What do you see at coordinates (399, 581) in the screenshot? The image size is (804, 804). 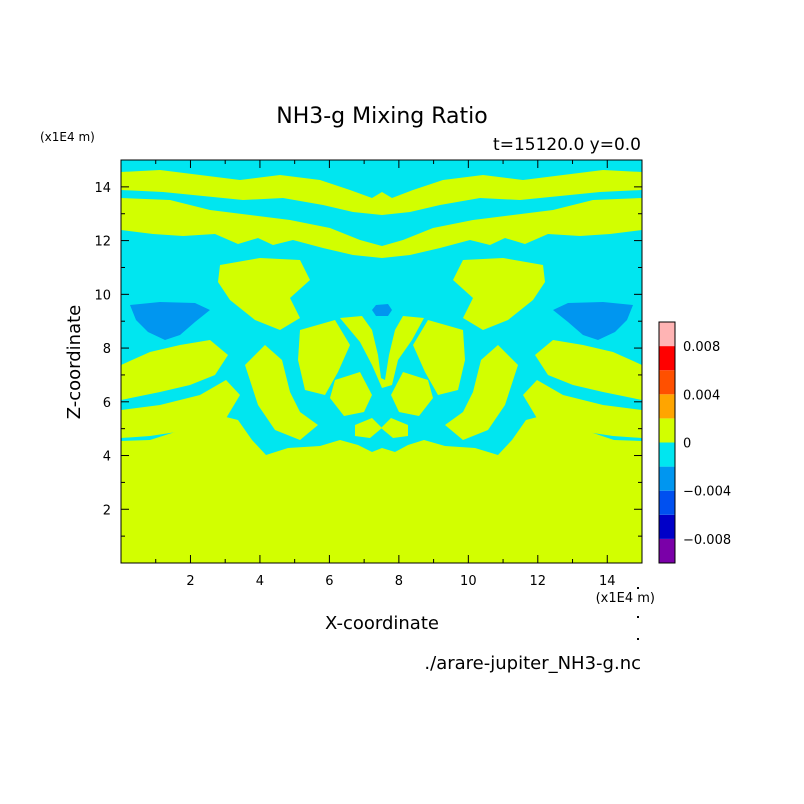 I see `x-tick-label: 8` at bounding box center [399, 581].